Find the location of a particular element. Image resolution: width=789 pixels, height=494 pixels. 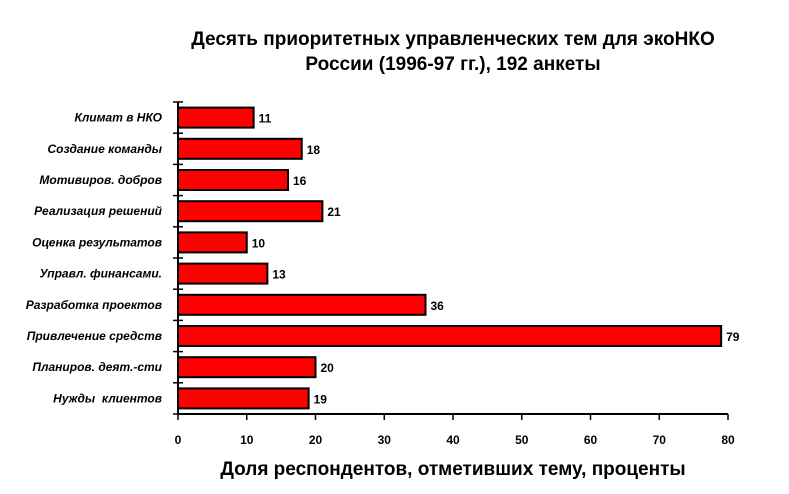

x-tick-label: 70 is located at coordinates (660, 440).